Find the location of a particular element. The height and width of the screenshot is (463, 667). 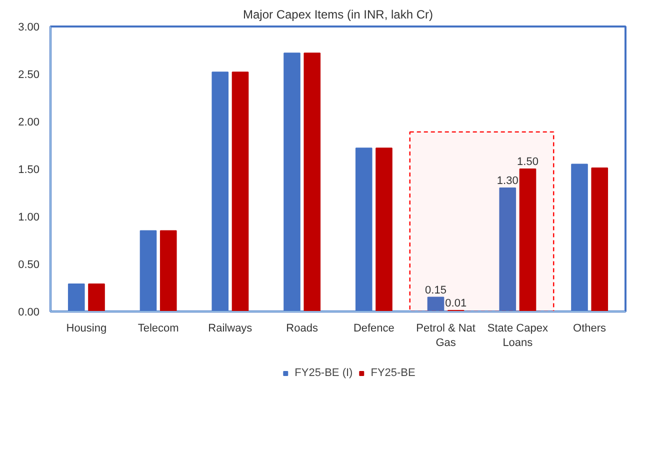

y-tick-label: 2.50 is located at coordinates (29, 75).